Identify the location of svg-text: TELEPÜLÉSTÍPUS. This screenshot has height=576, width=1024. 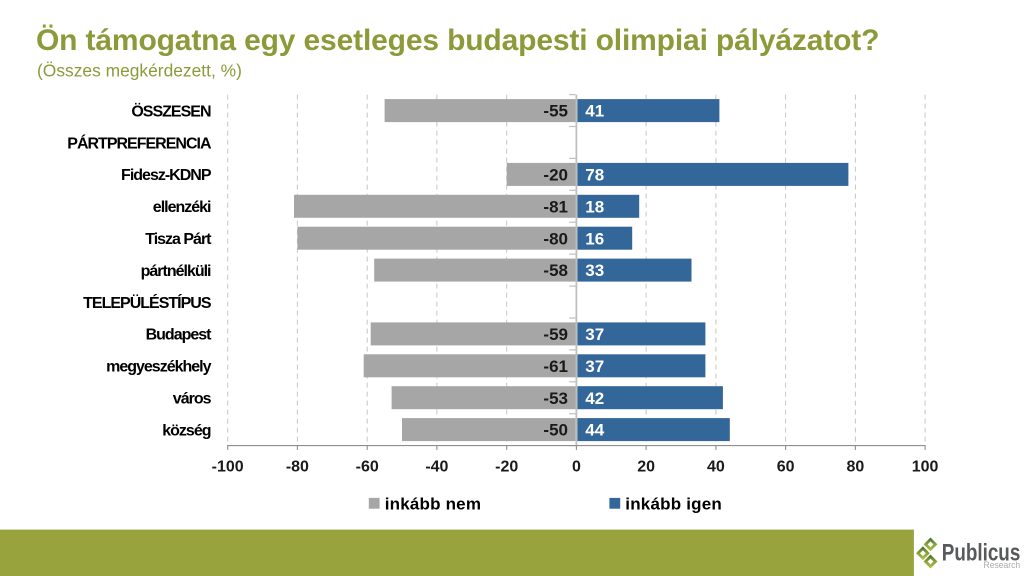
(147, 302).